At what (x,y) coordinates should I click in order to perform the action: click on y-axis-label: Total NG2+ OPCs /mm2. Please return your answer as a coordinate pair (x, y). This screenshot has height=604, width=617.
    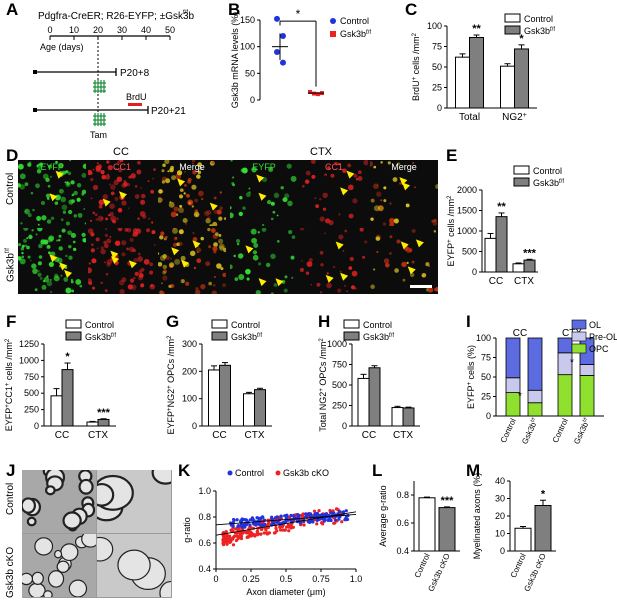
    Looking at the image, I should click on (323, 385).